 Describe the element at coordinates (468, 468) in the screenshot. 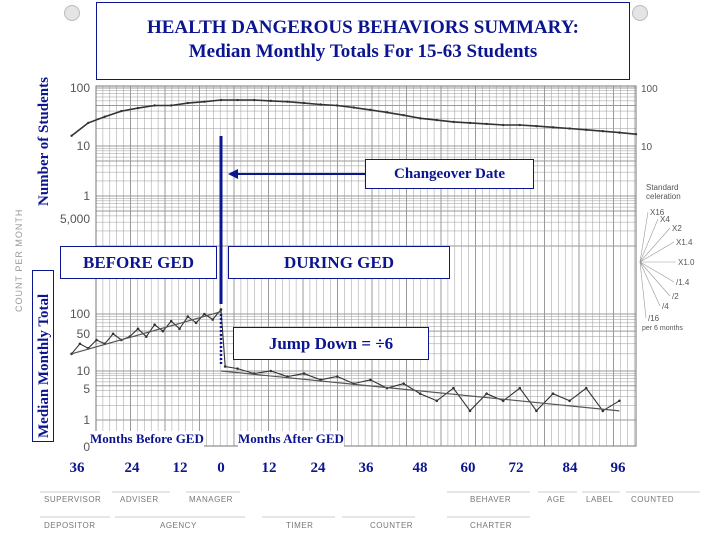

I see `x-tick-label: 60` at that location.